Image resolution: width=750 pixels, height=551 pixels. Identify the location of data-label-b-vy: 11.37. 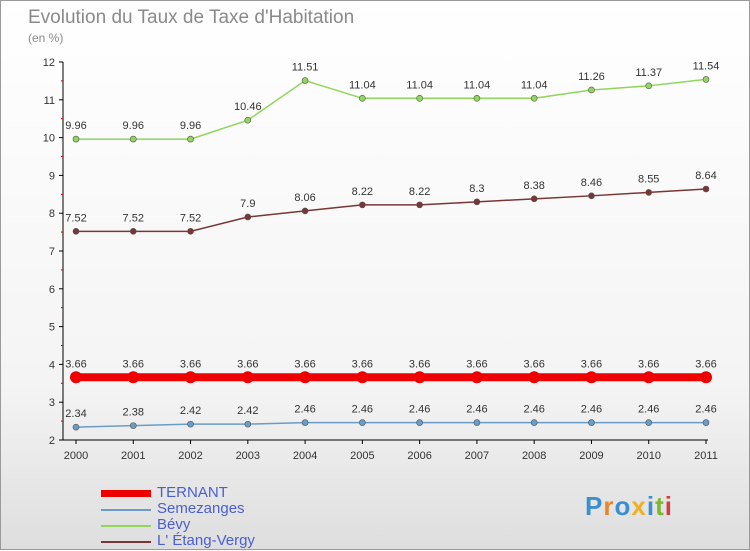
(648, 73).